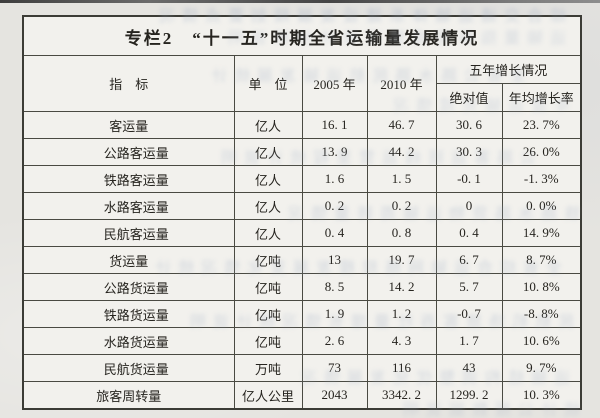  Describe the element at coordinates (401, 395) in the screenshot. I see `value-2010-cell: 3342. 2` at that location.